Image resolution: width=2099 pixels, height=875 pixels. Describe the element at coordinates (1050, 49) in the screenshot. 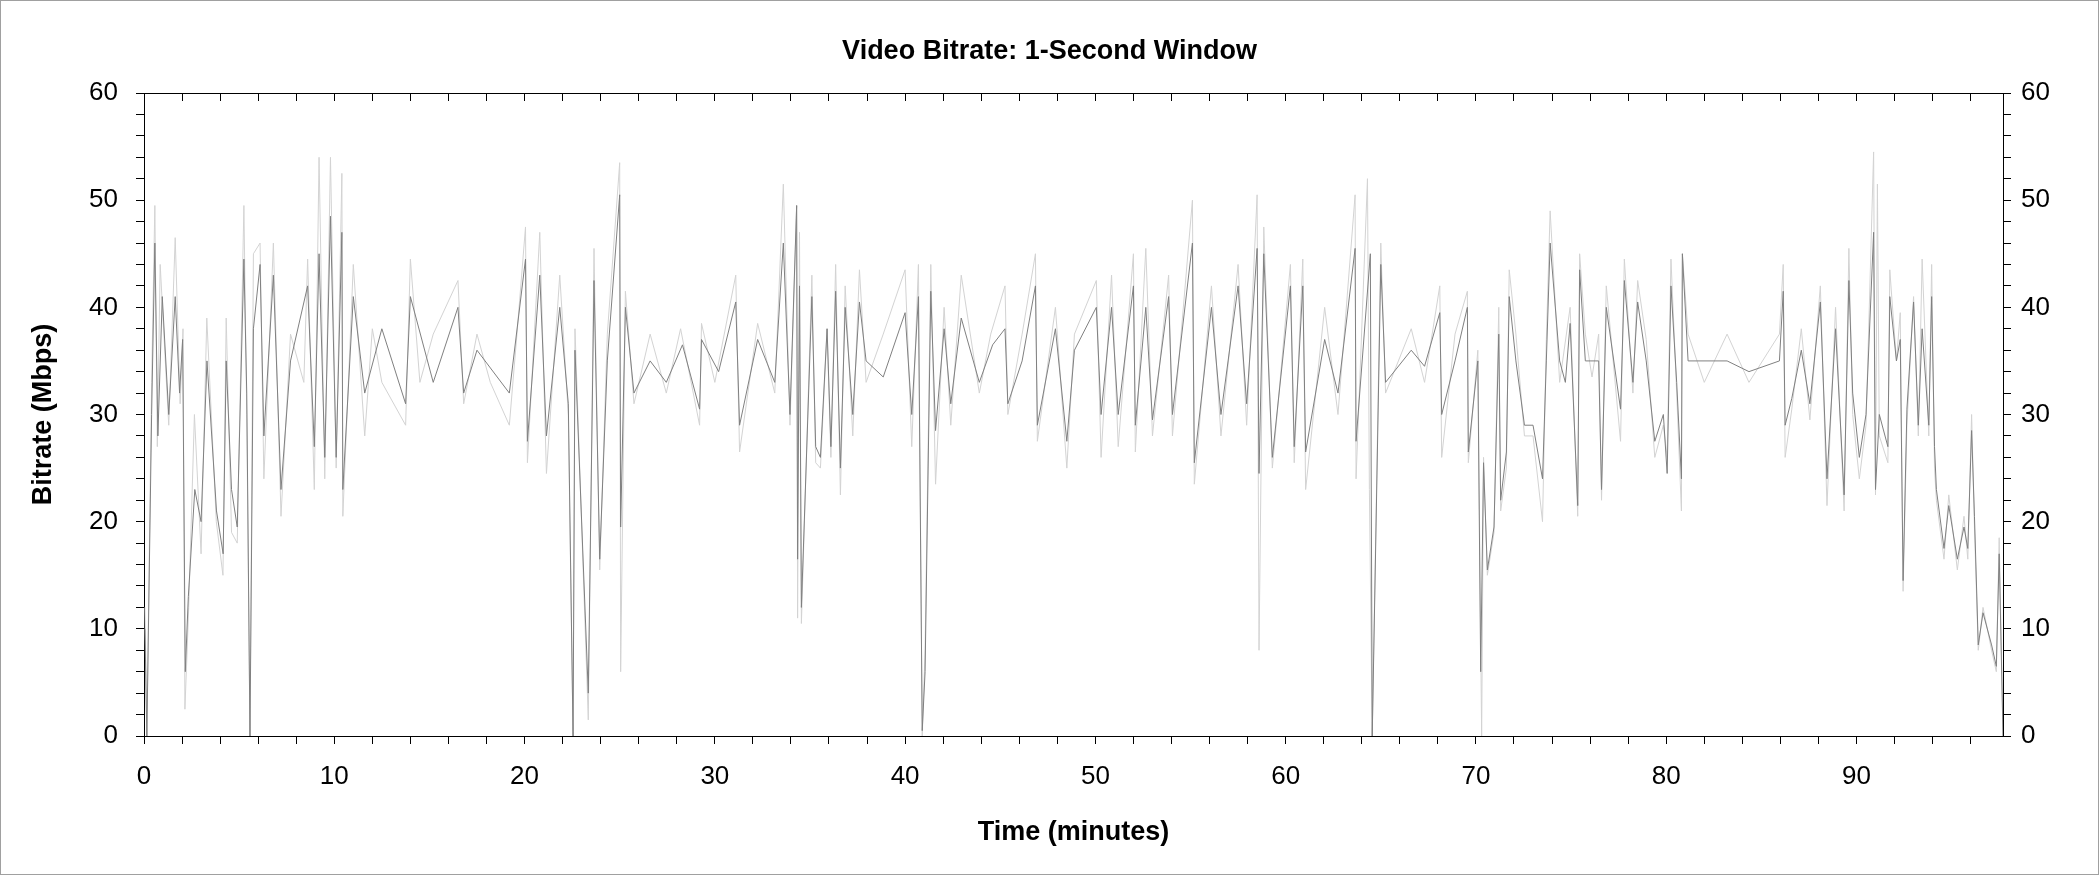

I see `chart-title: Video Bitrate: 1-Second Window` at that location.